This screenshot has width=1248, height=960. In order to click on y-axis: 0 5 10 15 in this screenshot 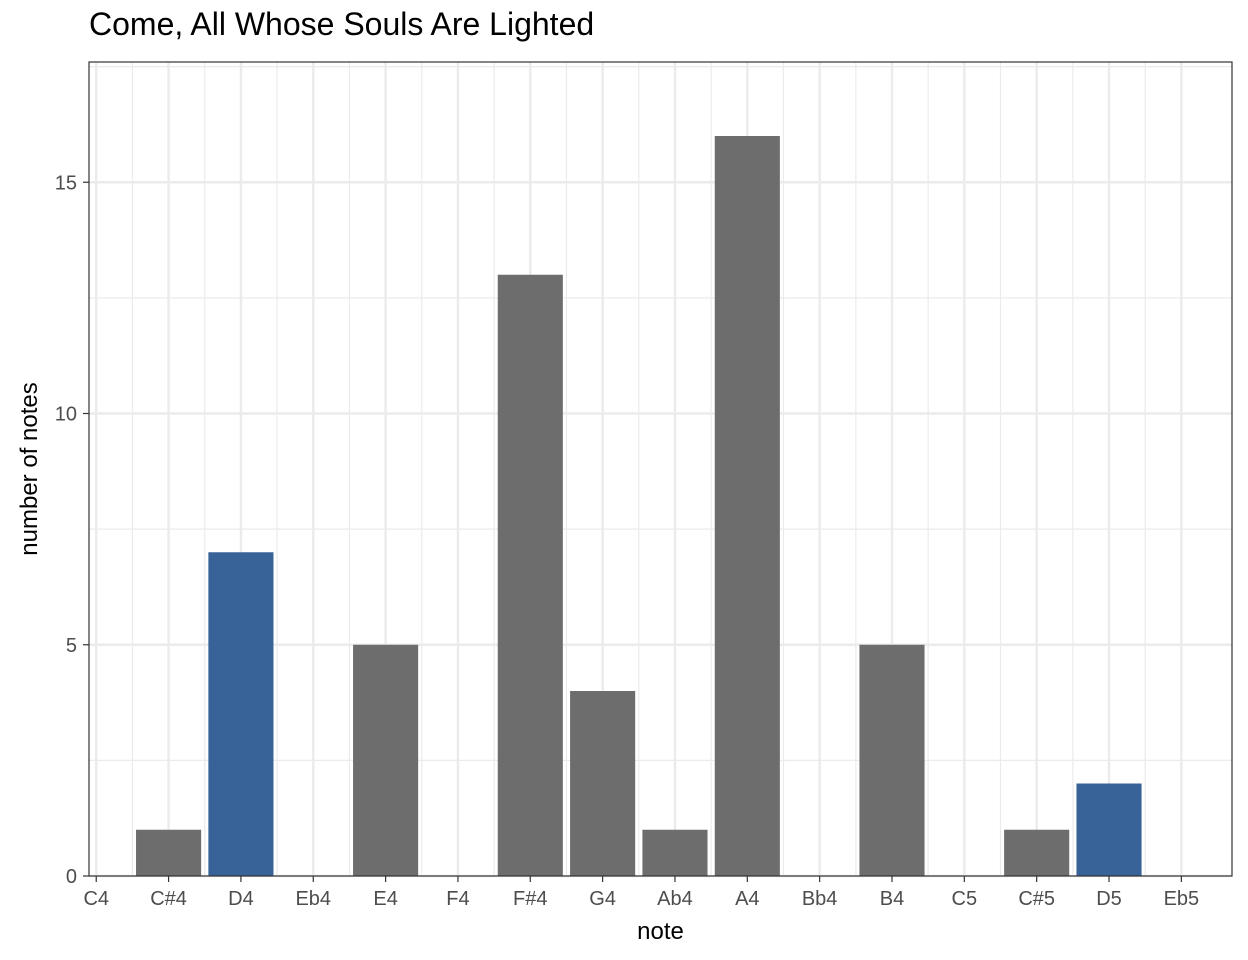, I will do `click(72, 530)`.